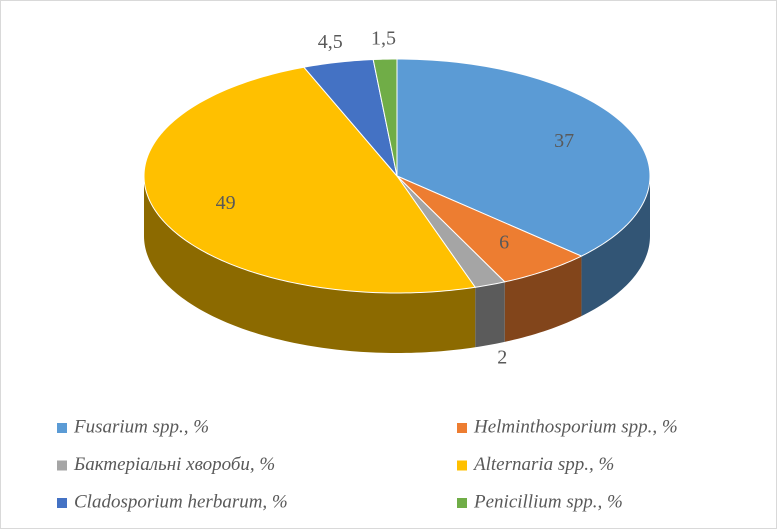 This screenshot has width=777, height=529. What do you see at coordinates (575, 426) in the screenshot?
I see `legend-label: Helminthosporium spp., %` at bounding box center [575, 426].